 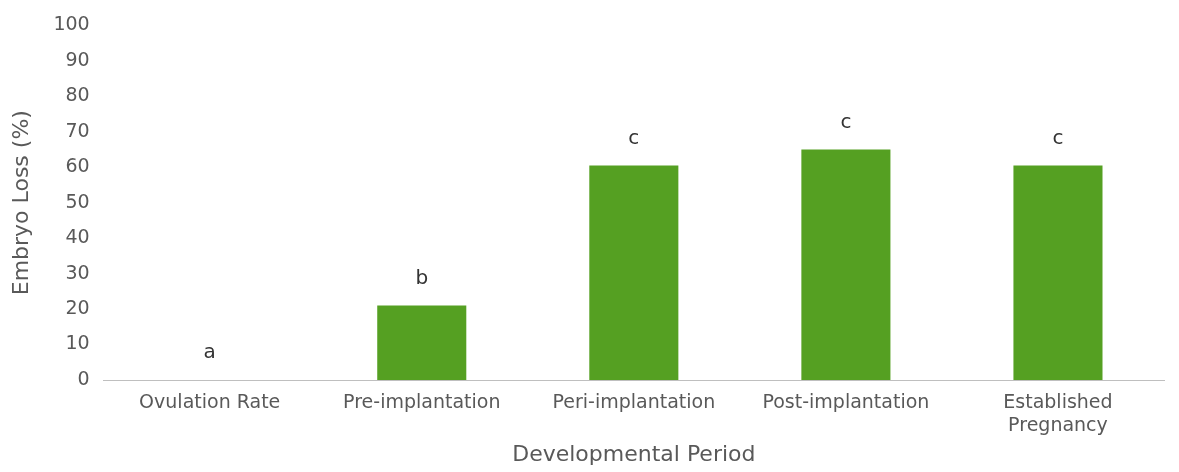 What do you see at coordinates (846, 401) in the screenshot?
I see `x-tick-label: Post-implantation` at bounding box center [846, 401].